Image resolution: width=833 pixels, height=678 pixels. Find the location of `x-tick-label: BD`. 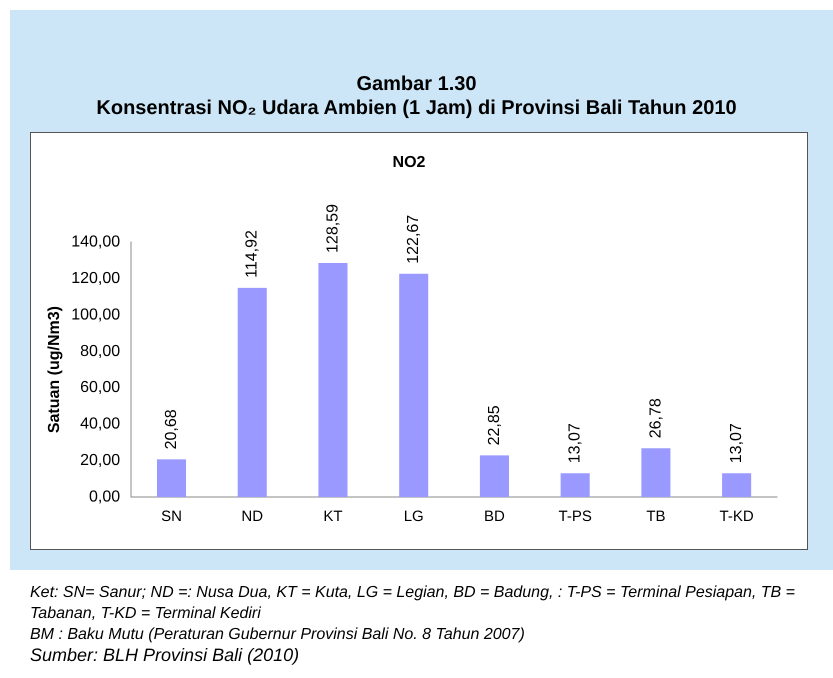

x-tick-label: BD is located at coordinates (495, 517).